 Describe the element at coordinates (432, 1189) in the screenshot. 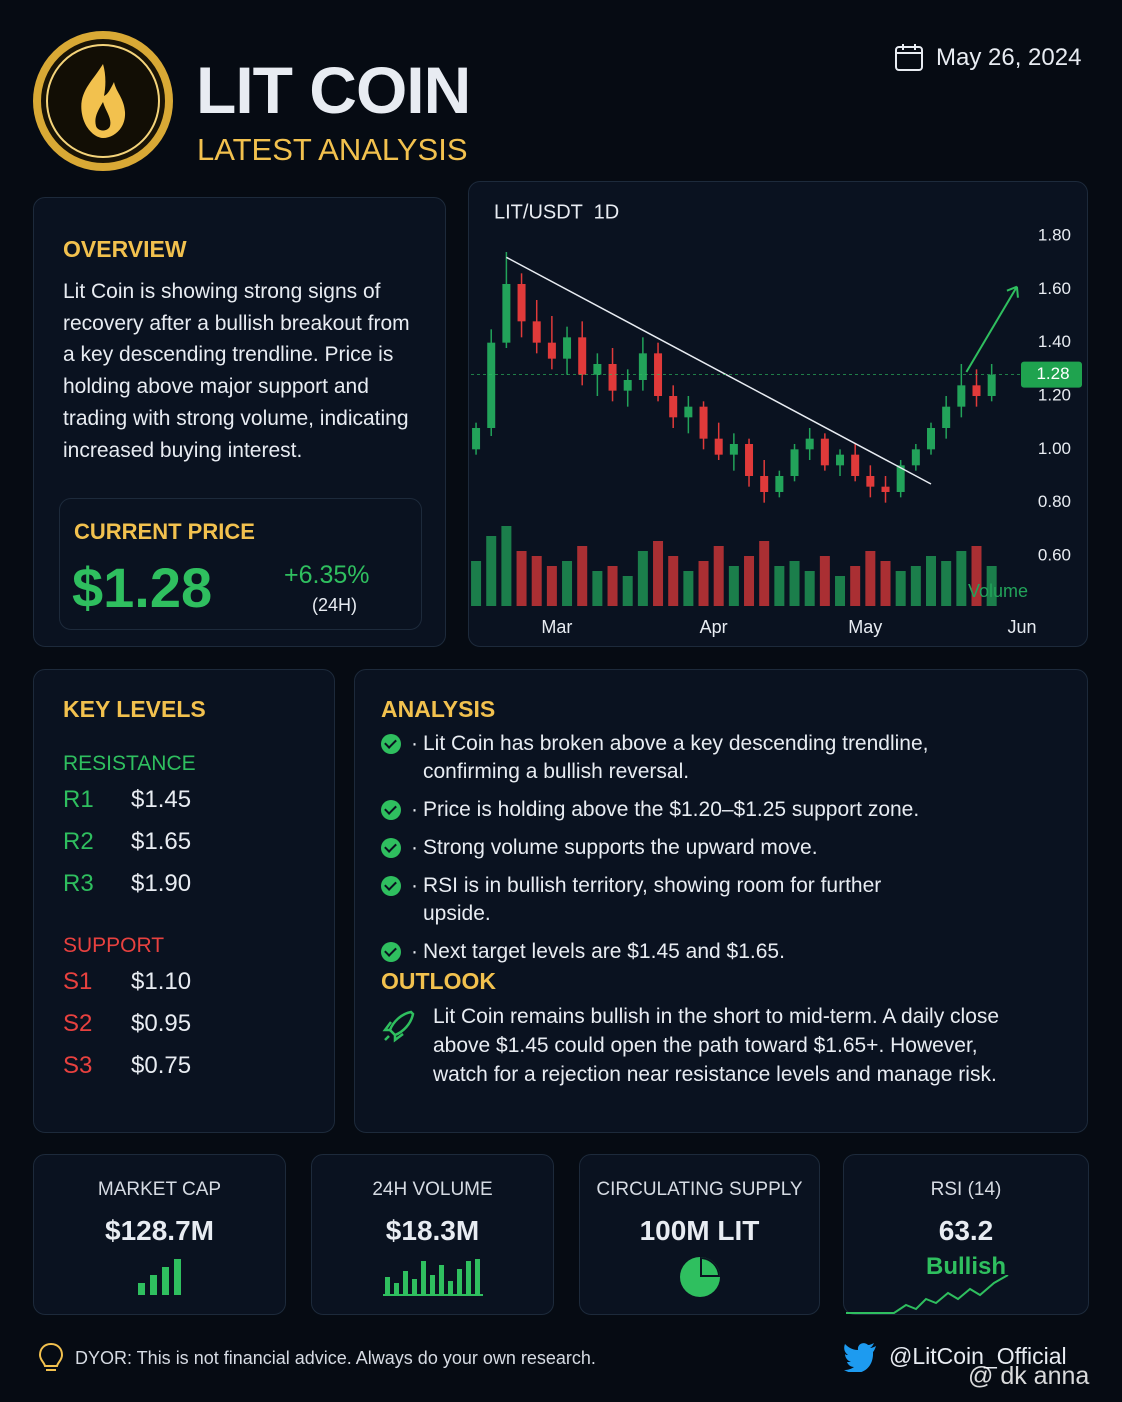

I see `stat-label: 24H VOLUME` at that location.